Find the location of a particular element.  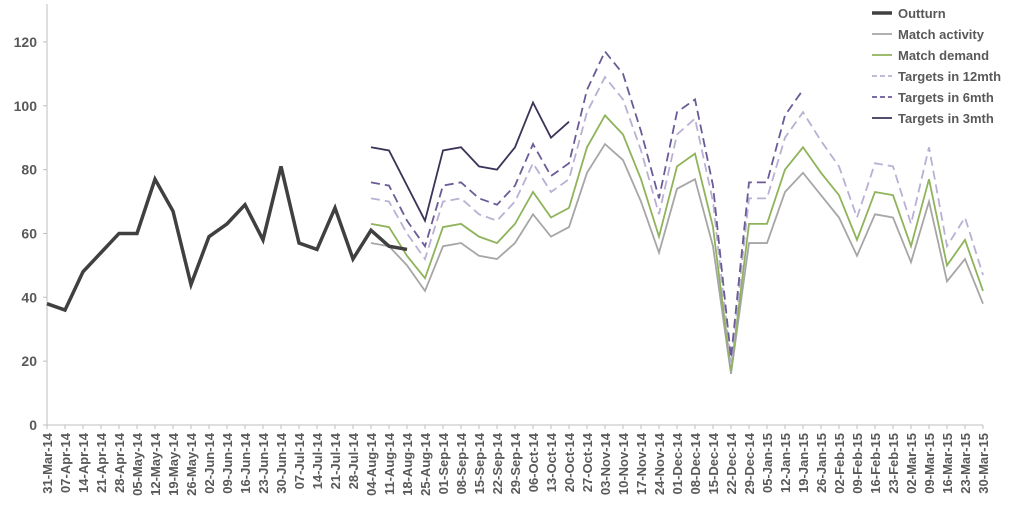

x-tick-label: 23-Jun-14 is located at coordinates (263, 462).